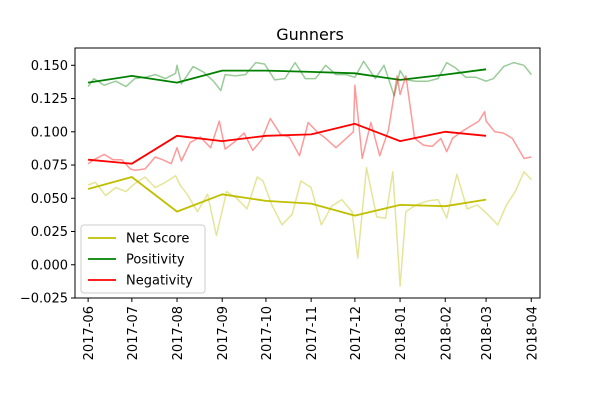 The image size is (600, 400). I want to click on legend-label-positivity: Positivity, so click(155, 260).